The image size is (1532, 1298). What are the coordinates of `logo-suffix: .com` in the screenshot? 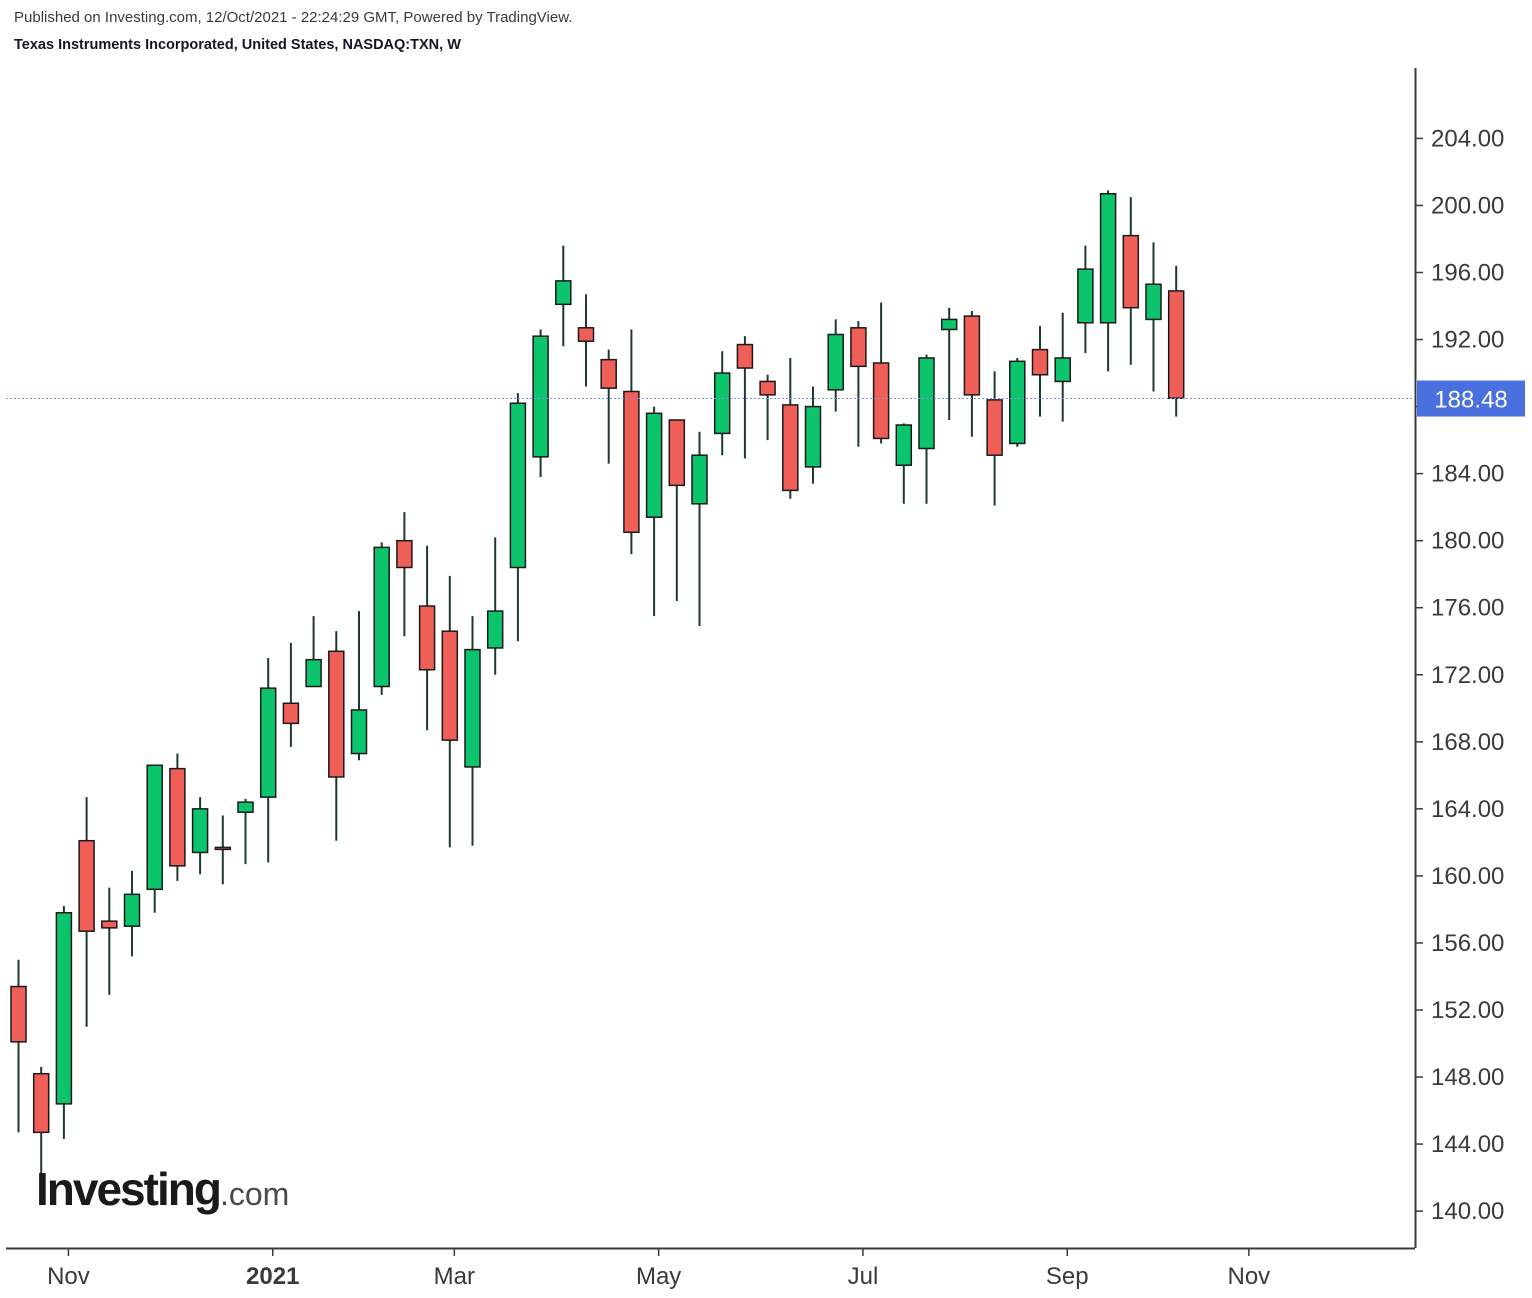 It's located at (254, 1194).